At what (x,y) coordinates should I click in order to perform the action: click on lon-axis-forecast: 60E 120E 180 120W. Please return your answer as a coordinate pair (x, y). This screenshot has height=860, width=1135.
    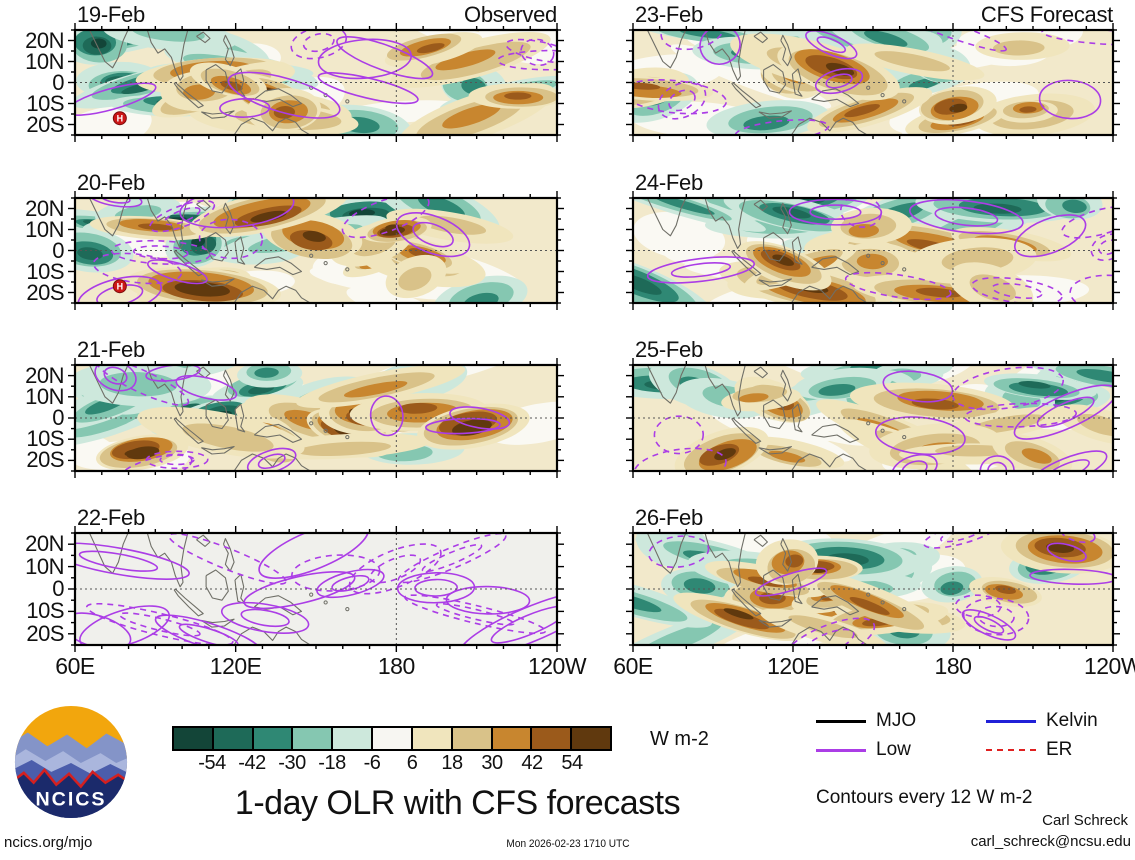
    Looking at the image, I should click on (874, 667).